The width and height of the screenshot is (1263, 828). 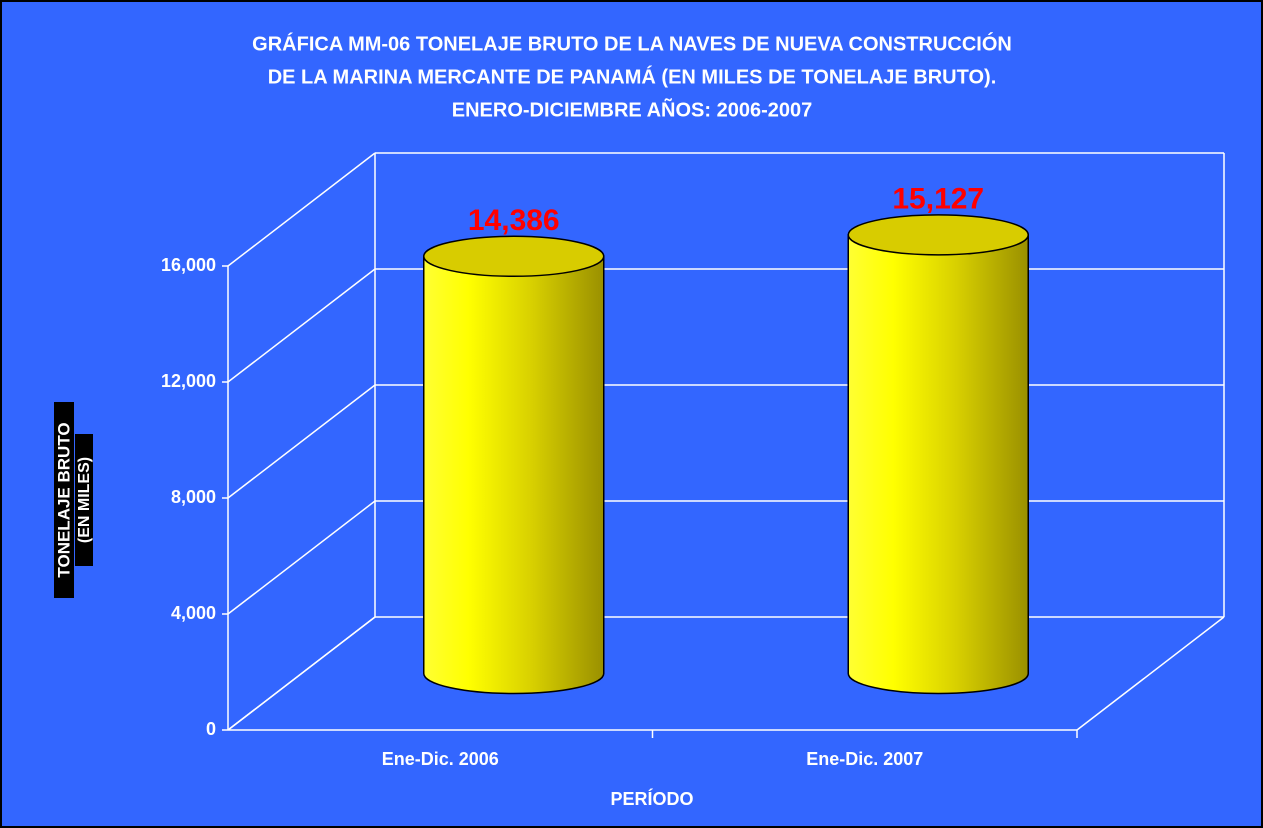 I want to click on y-tick-label: 16,000, so click(x=188, y=265).